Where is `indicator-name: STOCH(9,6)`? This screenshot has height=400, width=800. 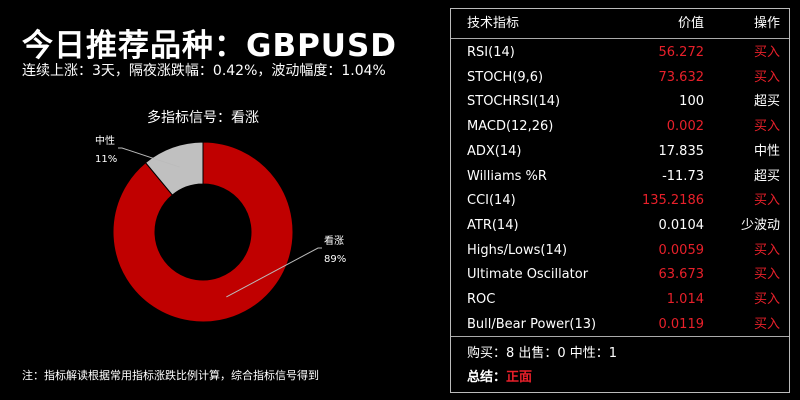 indicator-name: STOCH(9,6) is located at coordinates (505, 77).